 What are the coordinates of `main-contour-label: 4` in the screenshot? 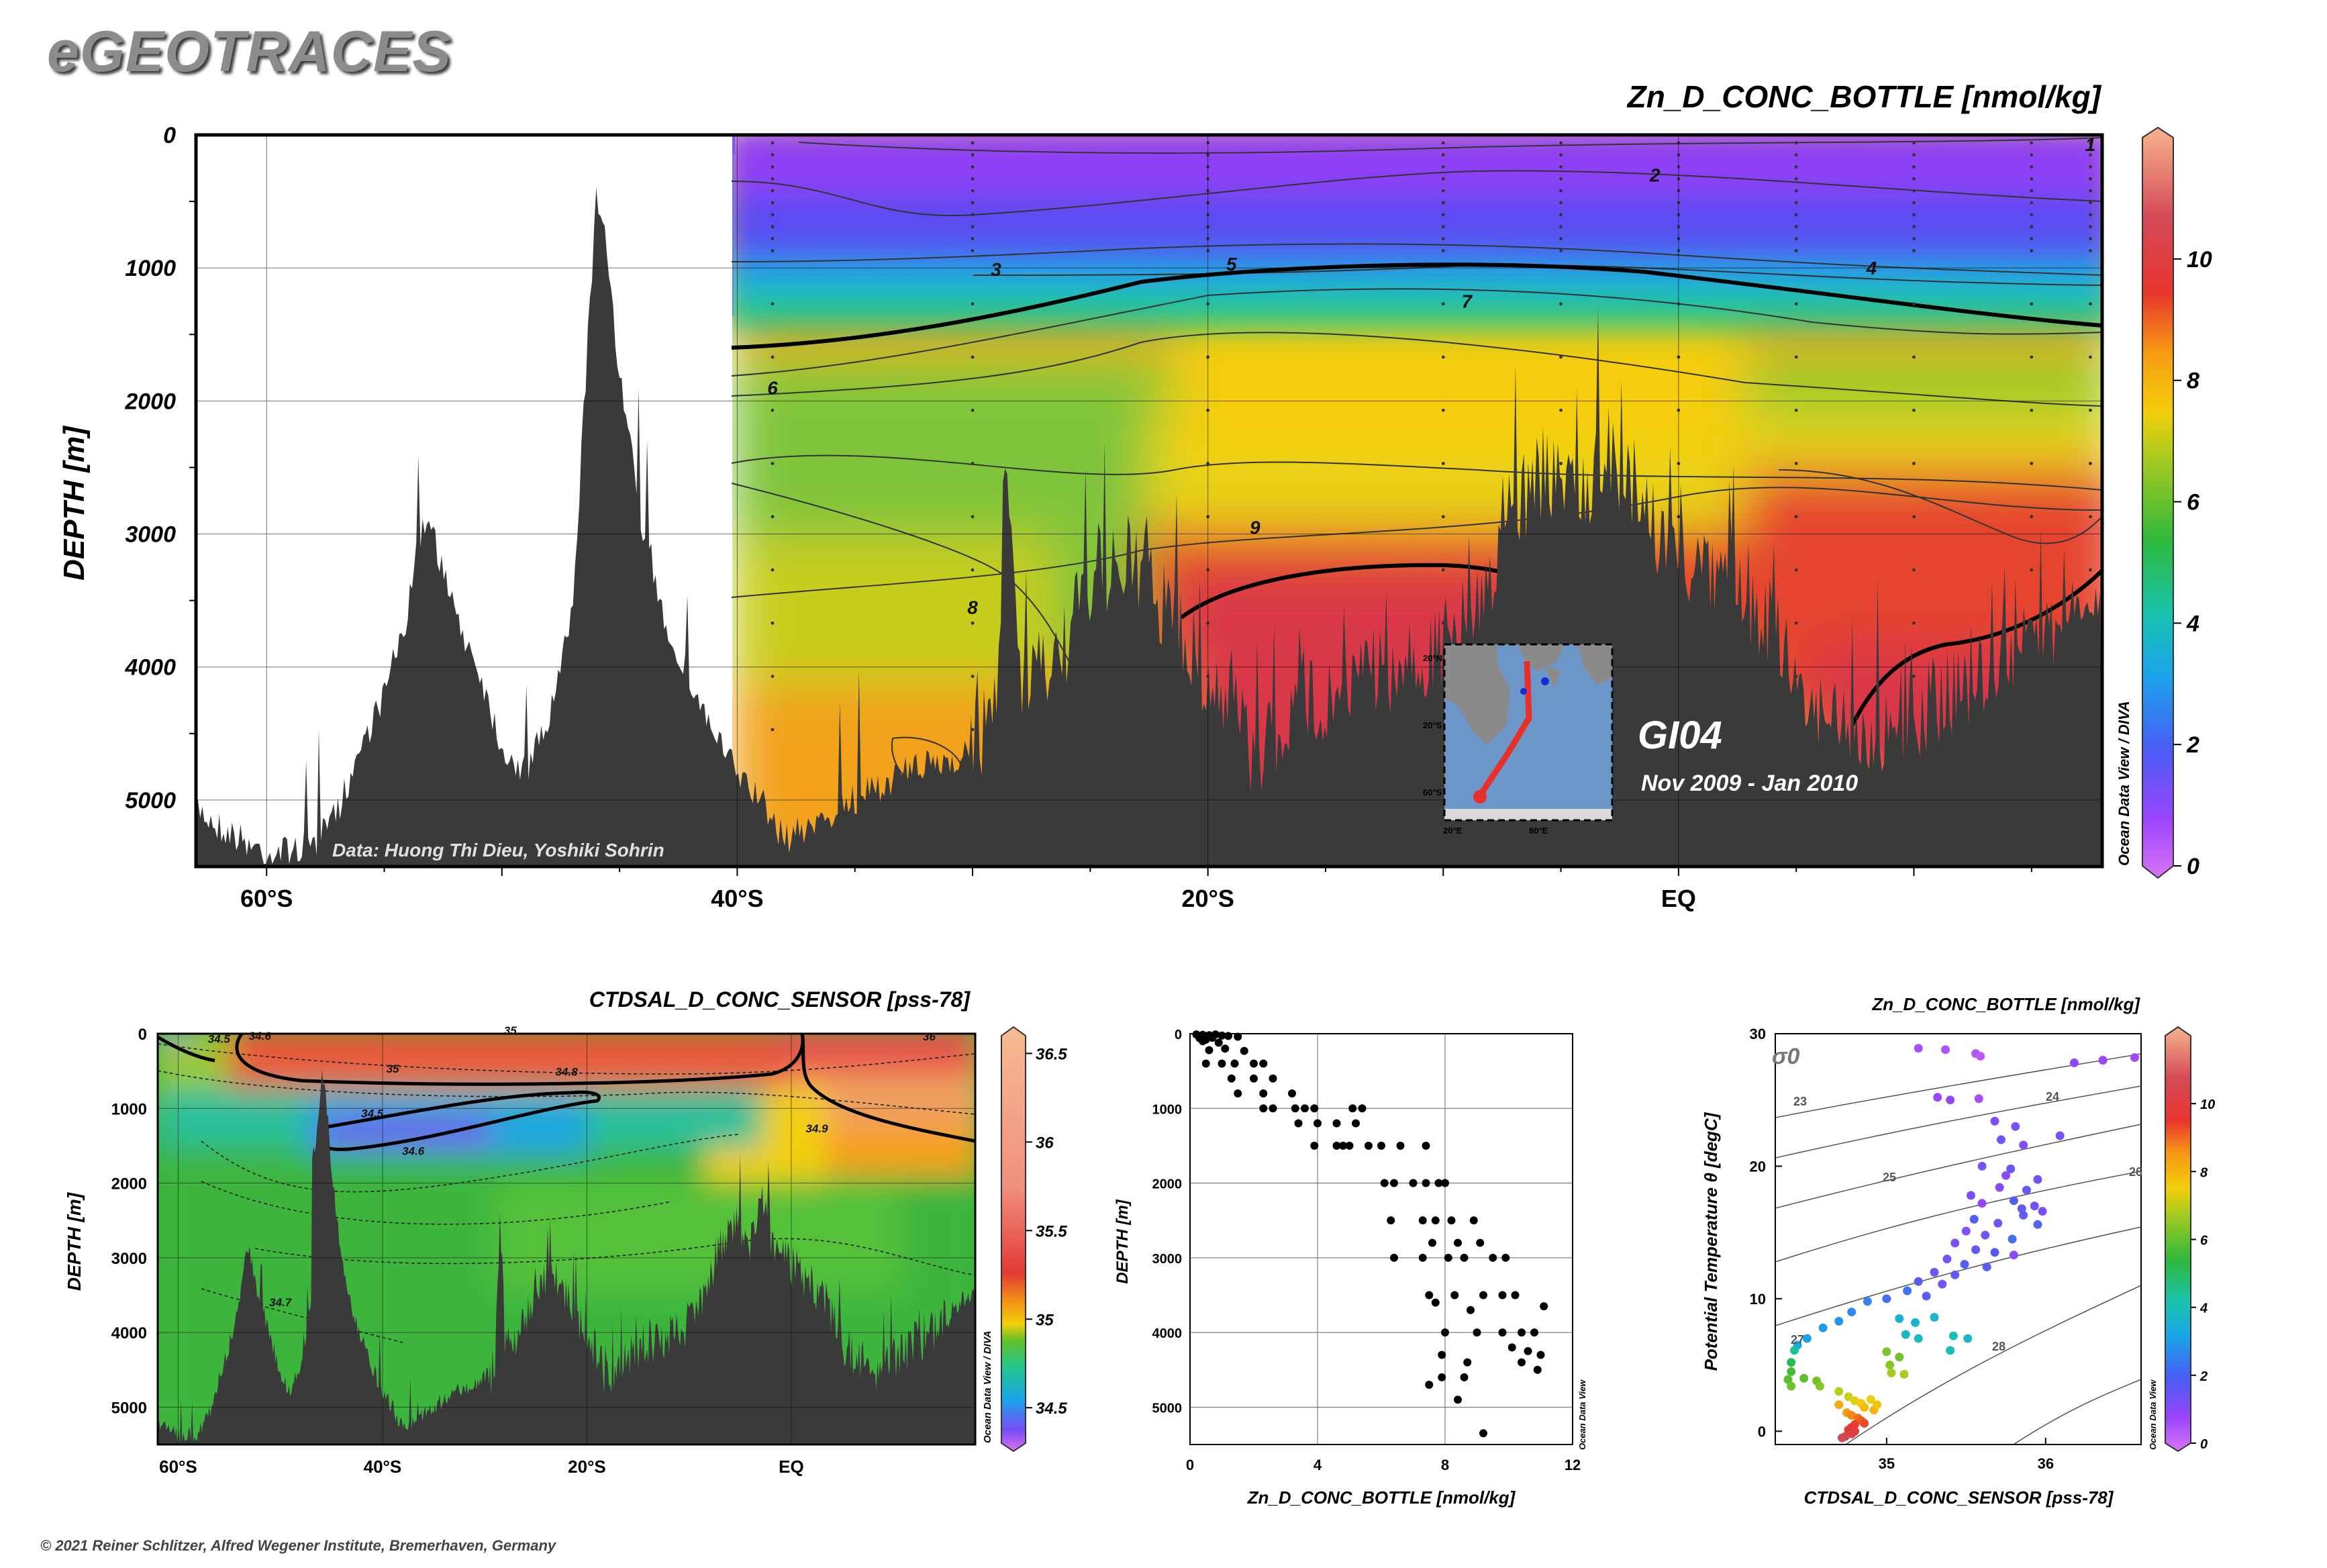 It's located at (1871, 269).